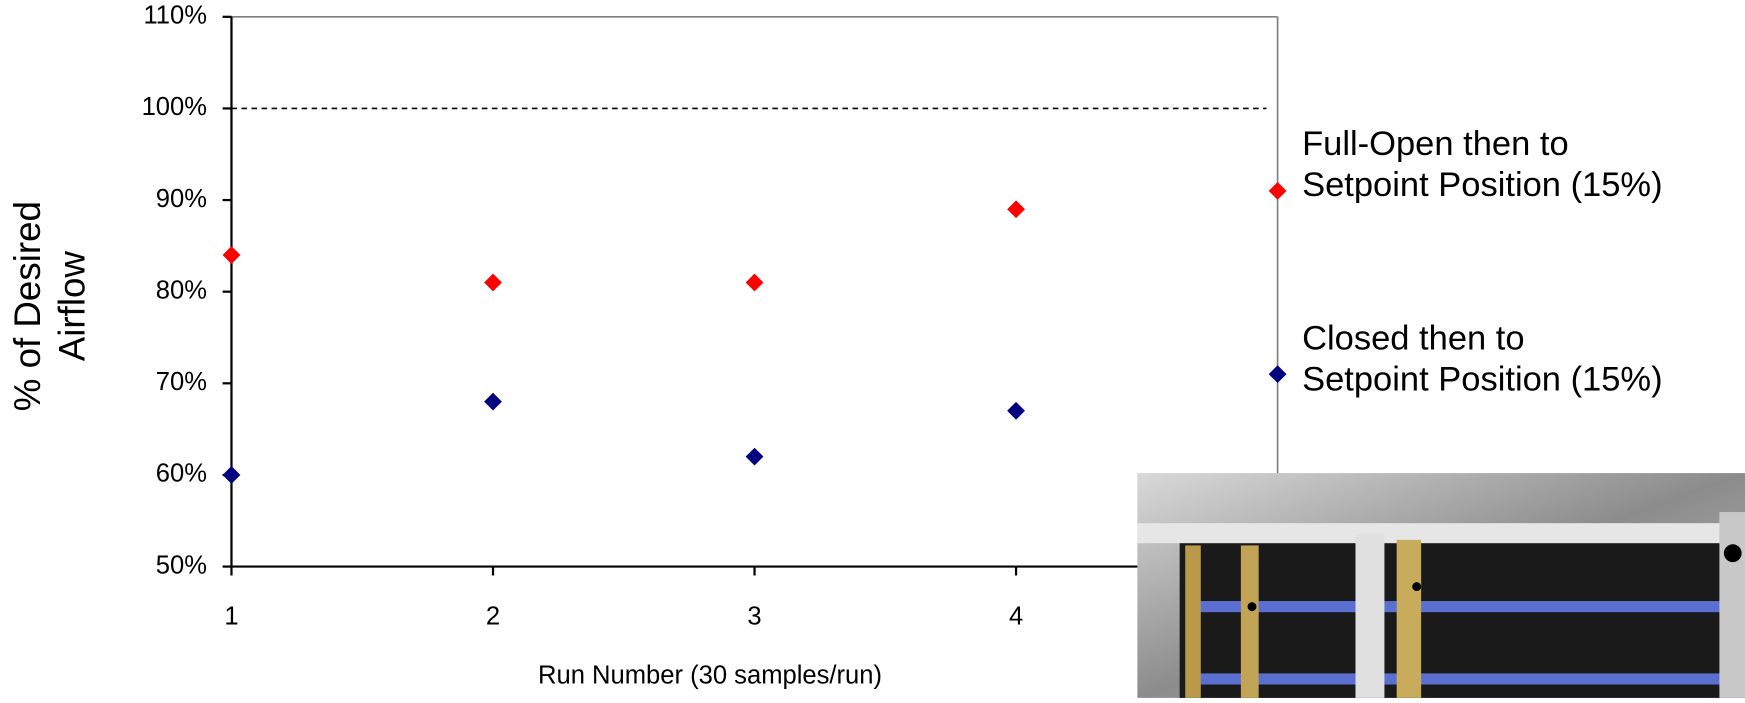 This screenshot has width=1745, height=703. Describe the element at coordinates (1016, 617) in the screenshot. I see `x-tick-label: 4` at that location.